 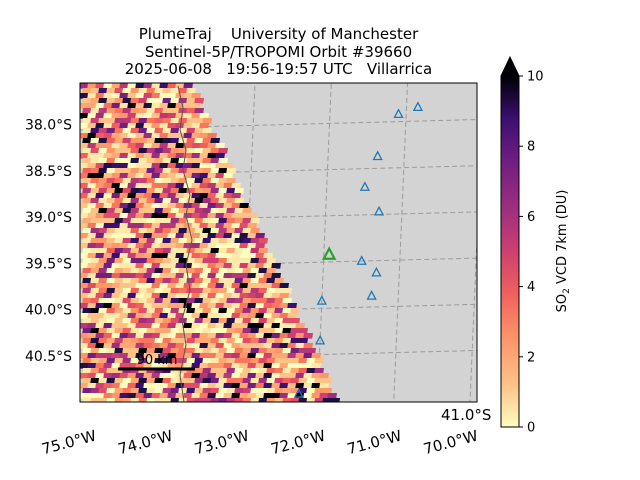 I want to click on colorbar-gradient, so click(x=510, y=251).